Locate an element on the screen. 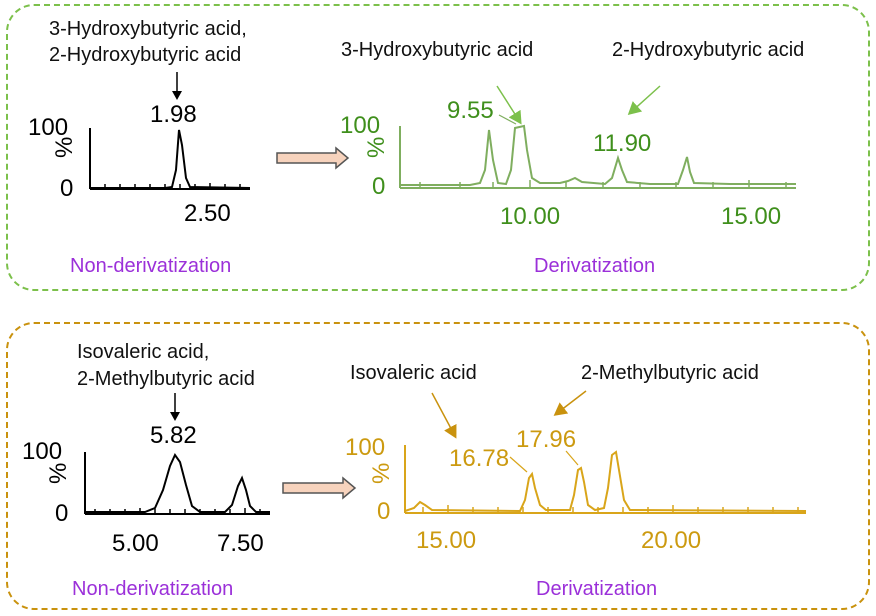 Image resolution: width=876 pixels, height=616 pixels. p2-right-x-tick-1: 15.00 is located at coordinates (446, 540).